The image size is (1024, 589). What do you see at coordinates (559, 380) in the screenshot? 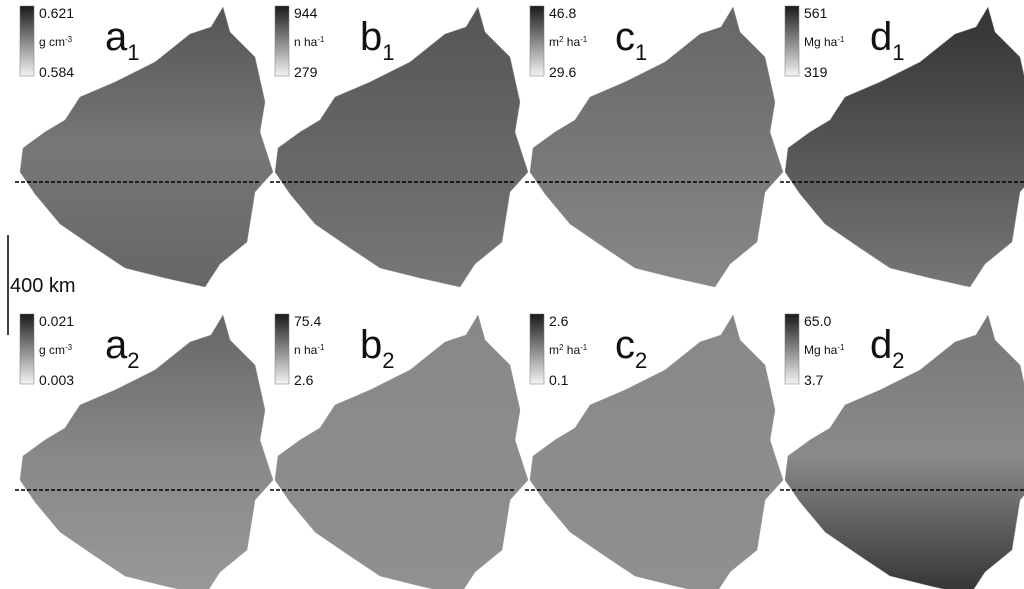
I see `colorbar-min: 0.1` at bounding box center [559, 380].